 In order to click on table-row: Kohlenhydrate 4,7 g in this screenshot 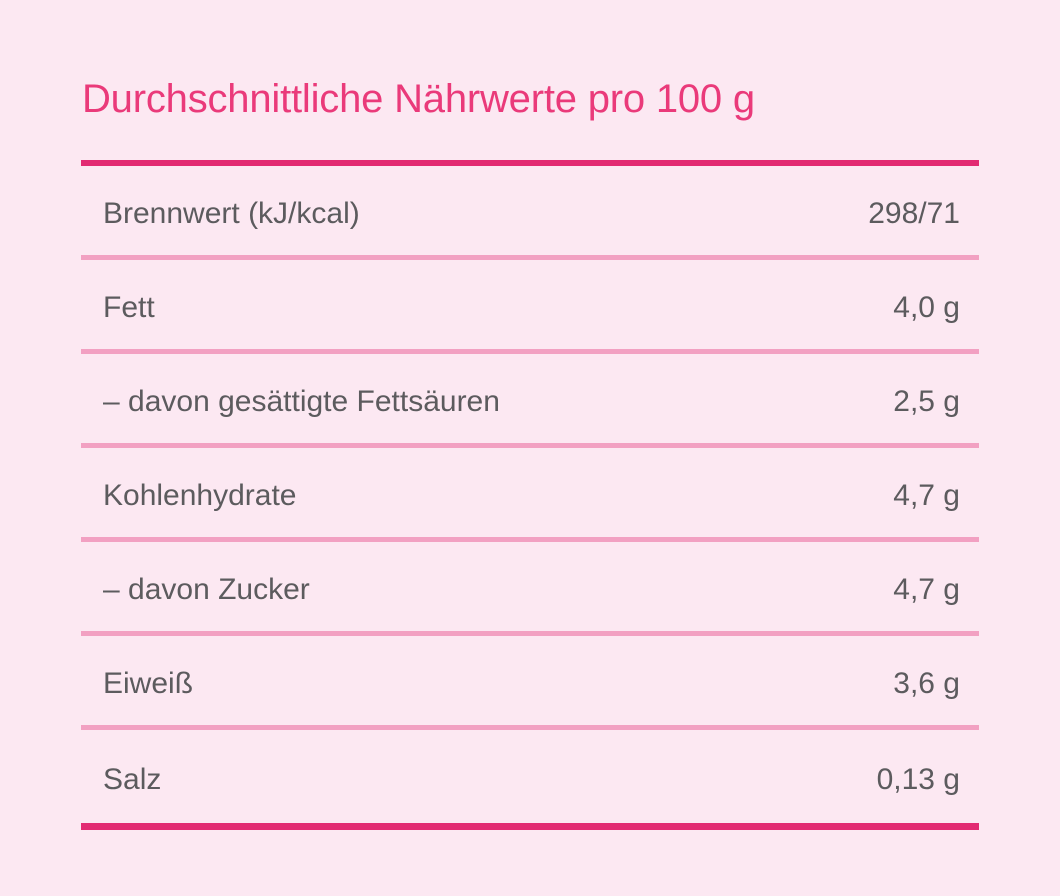, I will do `click(530, 495)`.